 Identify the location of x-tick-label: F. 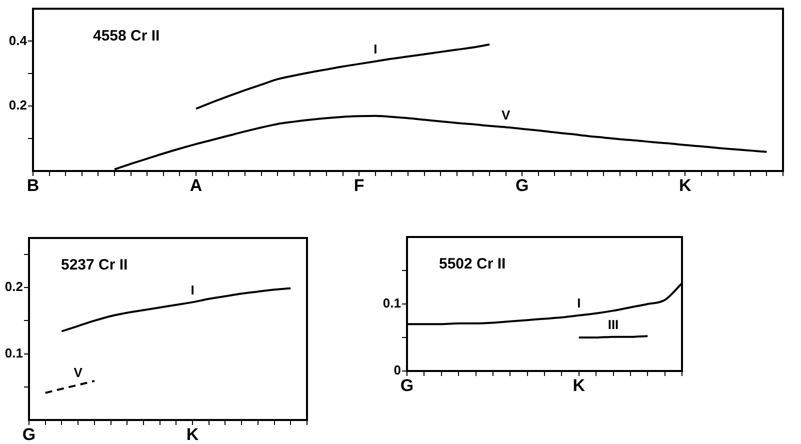
(359, 185).